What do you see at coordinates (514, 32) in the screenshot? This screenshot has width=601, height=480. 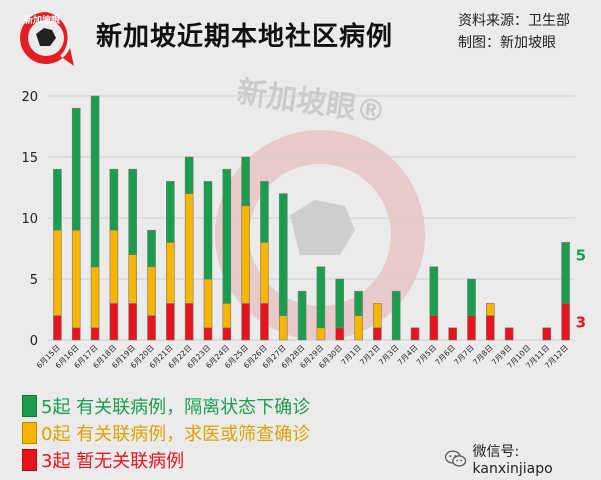 I see `source-block: 资料来源：卫生部 制图：新加坡眼` at bounding box center [514, 32].